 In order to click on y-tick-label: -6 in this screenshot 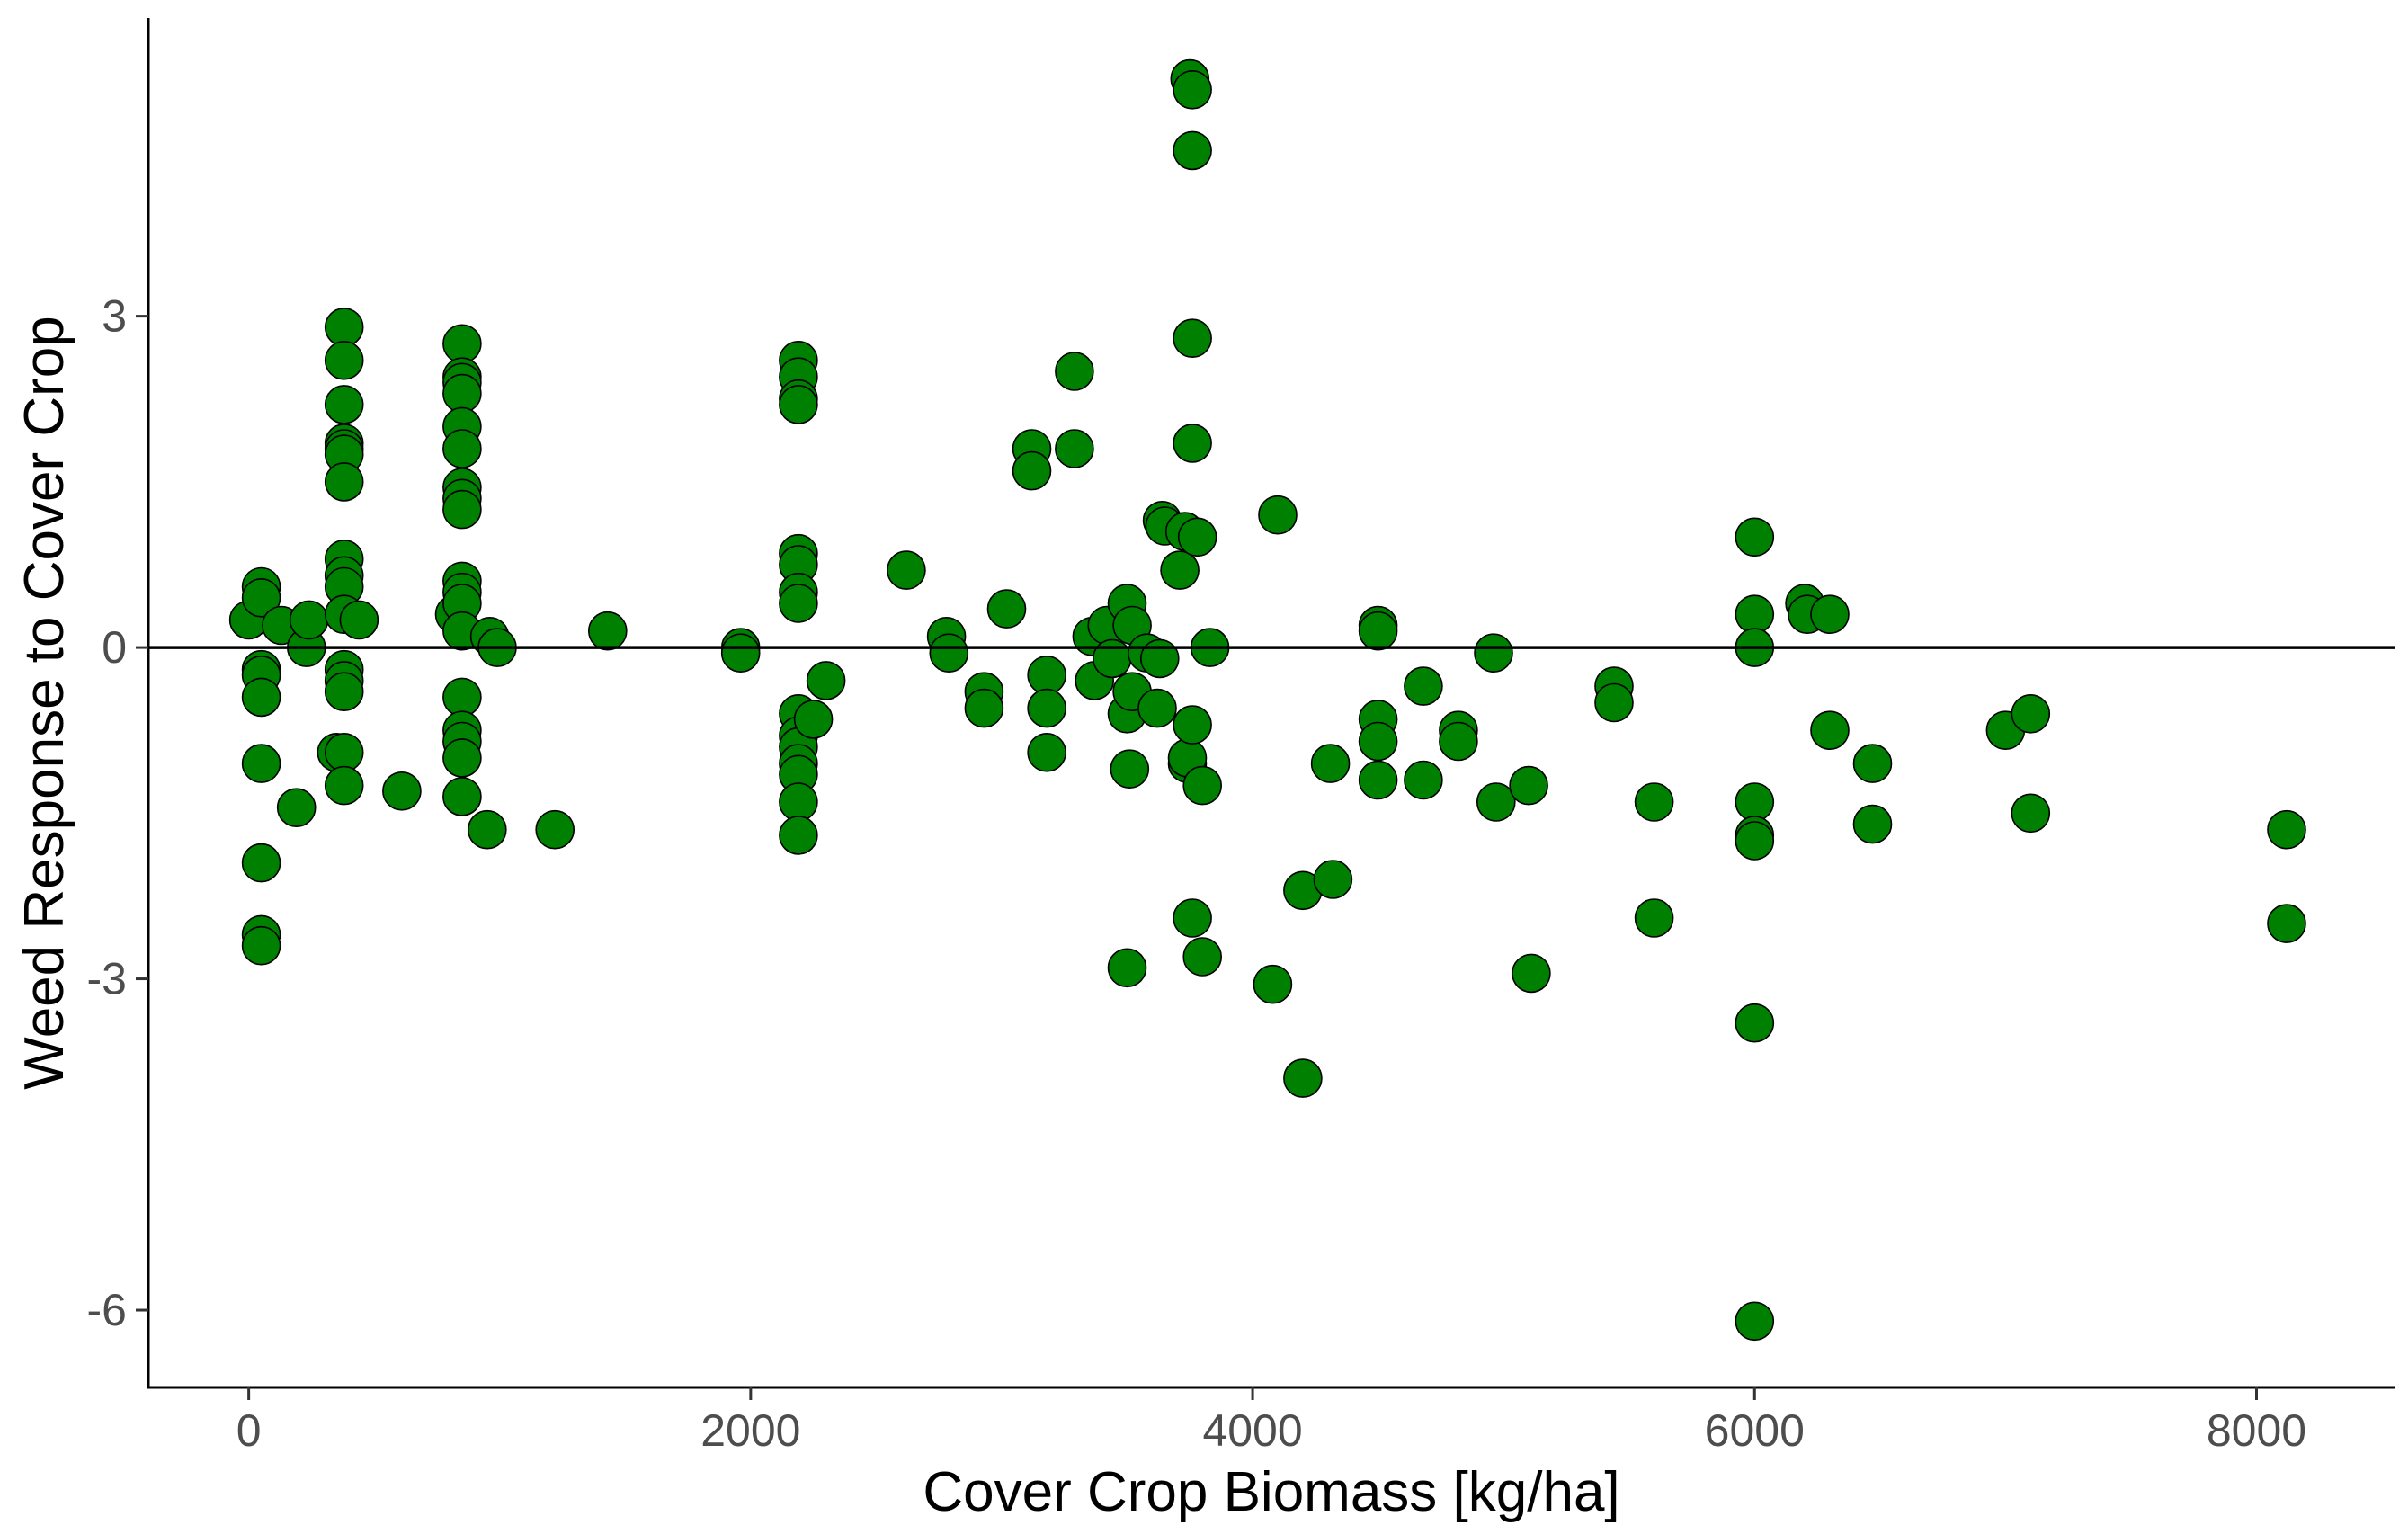, I will do `click(107, 1310)`.